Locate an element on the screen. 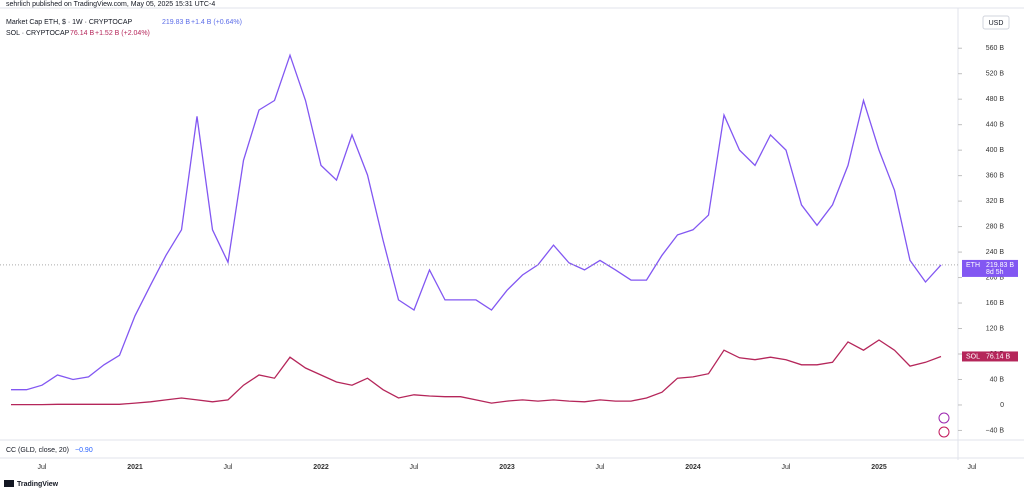 Image resolution: width=1024 pixels, height=490 pixels. y-tick-label: 280 B is located at coordinates (995, 226).